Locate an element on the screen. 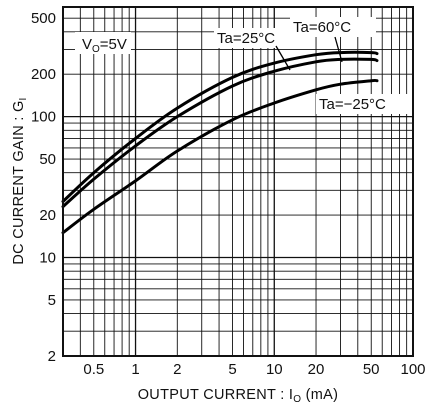  y-axis-title: DC CURRENT GAIN : GI is located at coordinates (20, 180).